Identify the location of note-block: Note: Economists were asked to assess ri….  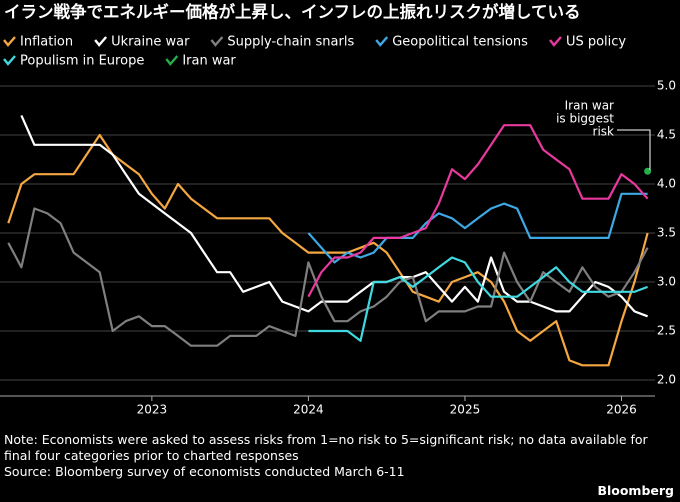
(334, 456).